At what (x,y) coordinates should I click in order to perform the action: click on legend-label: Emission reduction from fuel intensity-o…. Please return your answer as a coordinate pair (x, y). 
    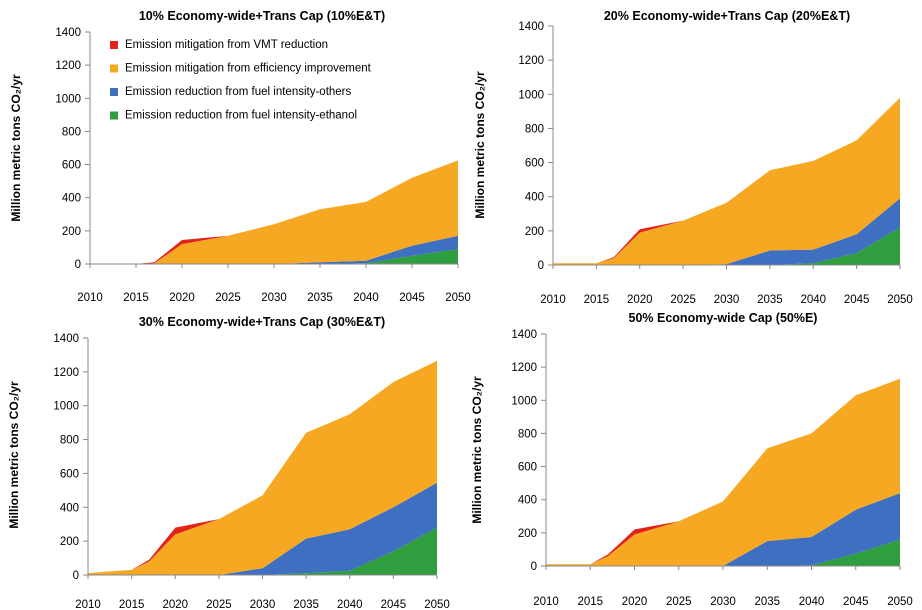
    Looking at the image, I should click on (238, 92).